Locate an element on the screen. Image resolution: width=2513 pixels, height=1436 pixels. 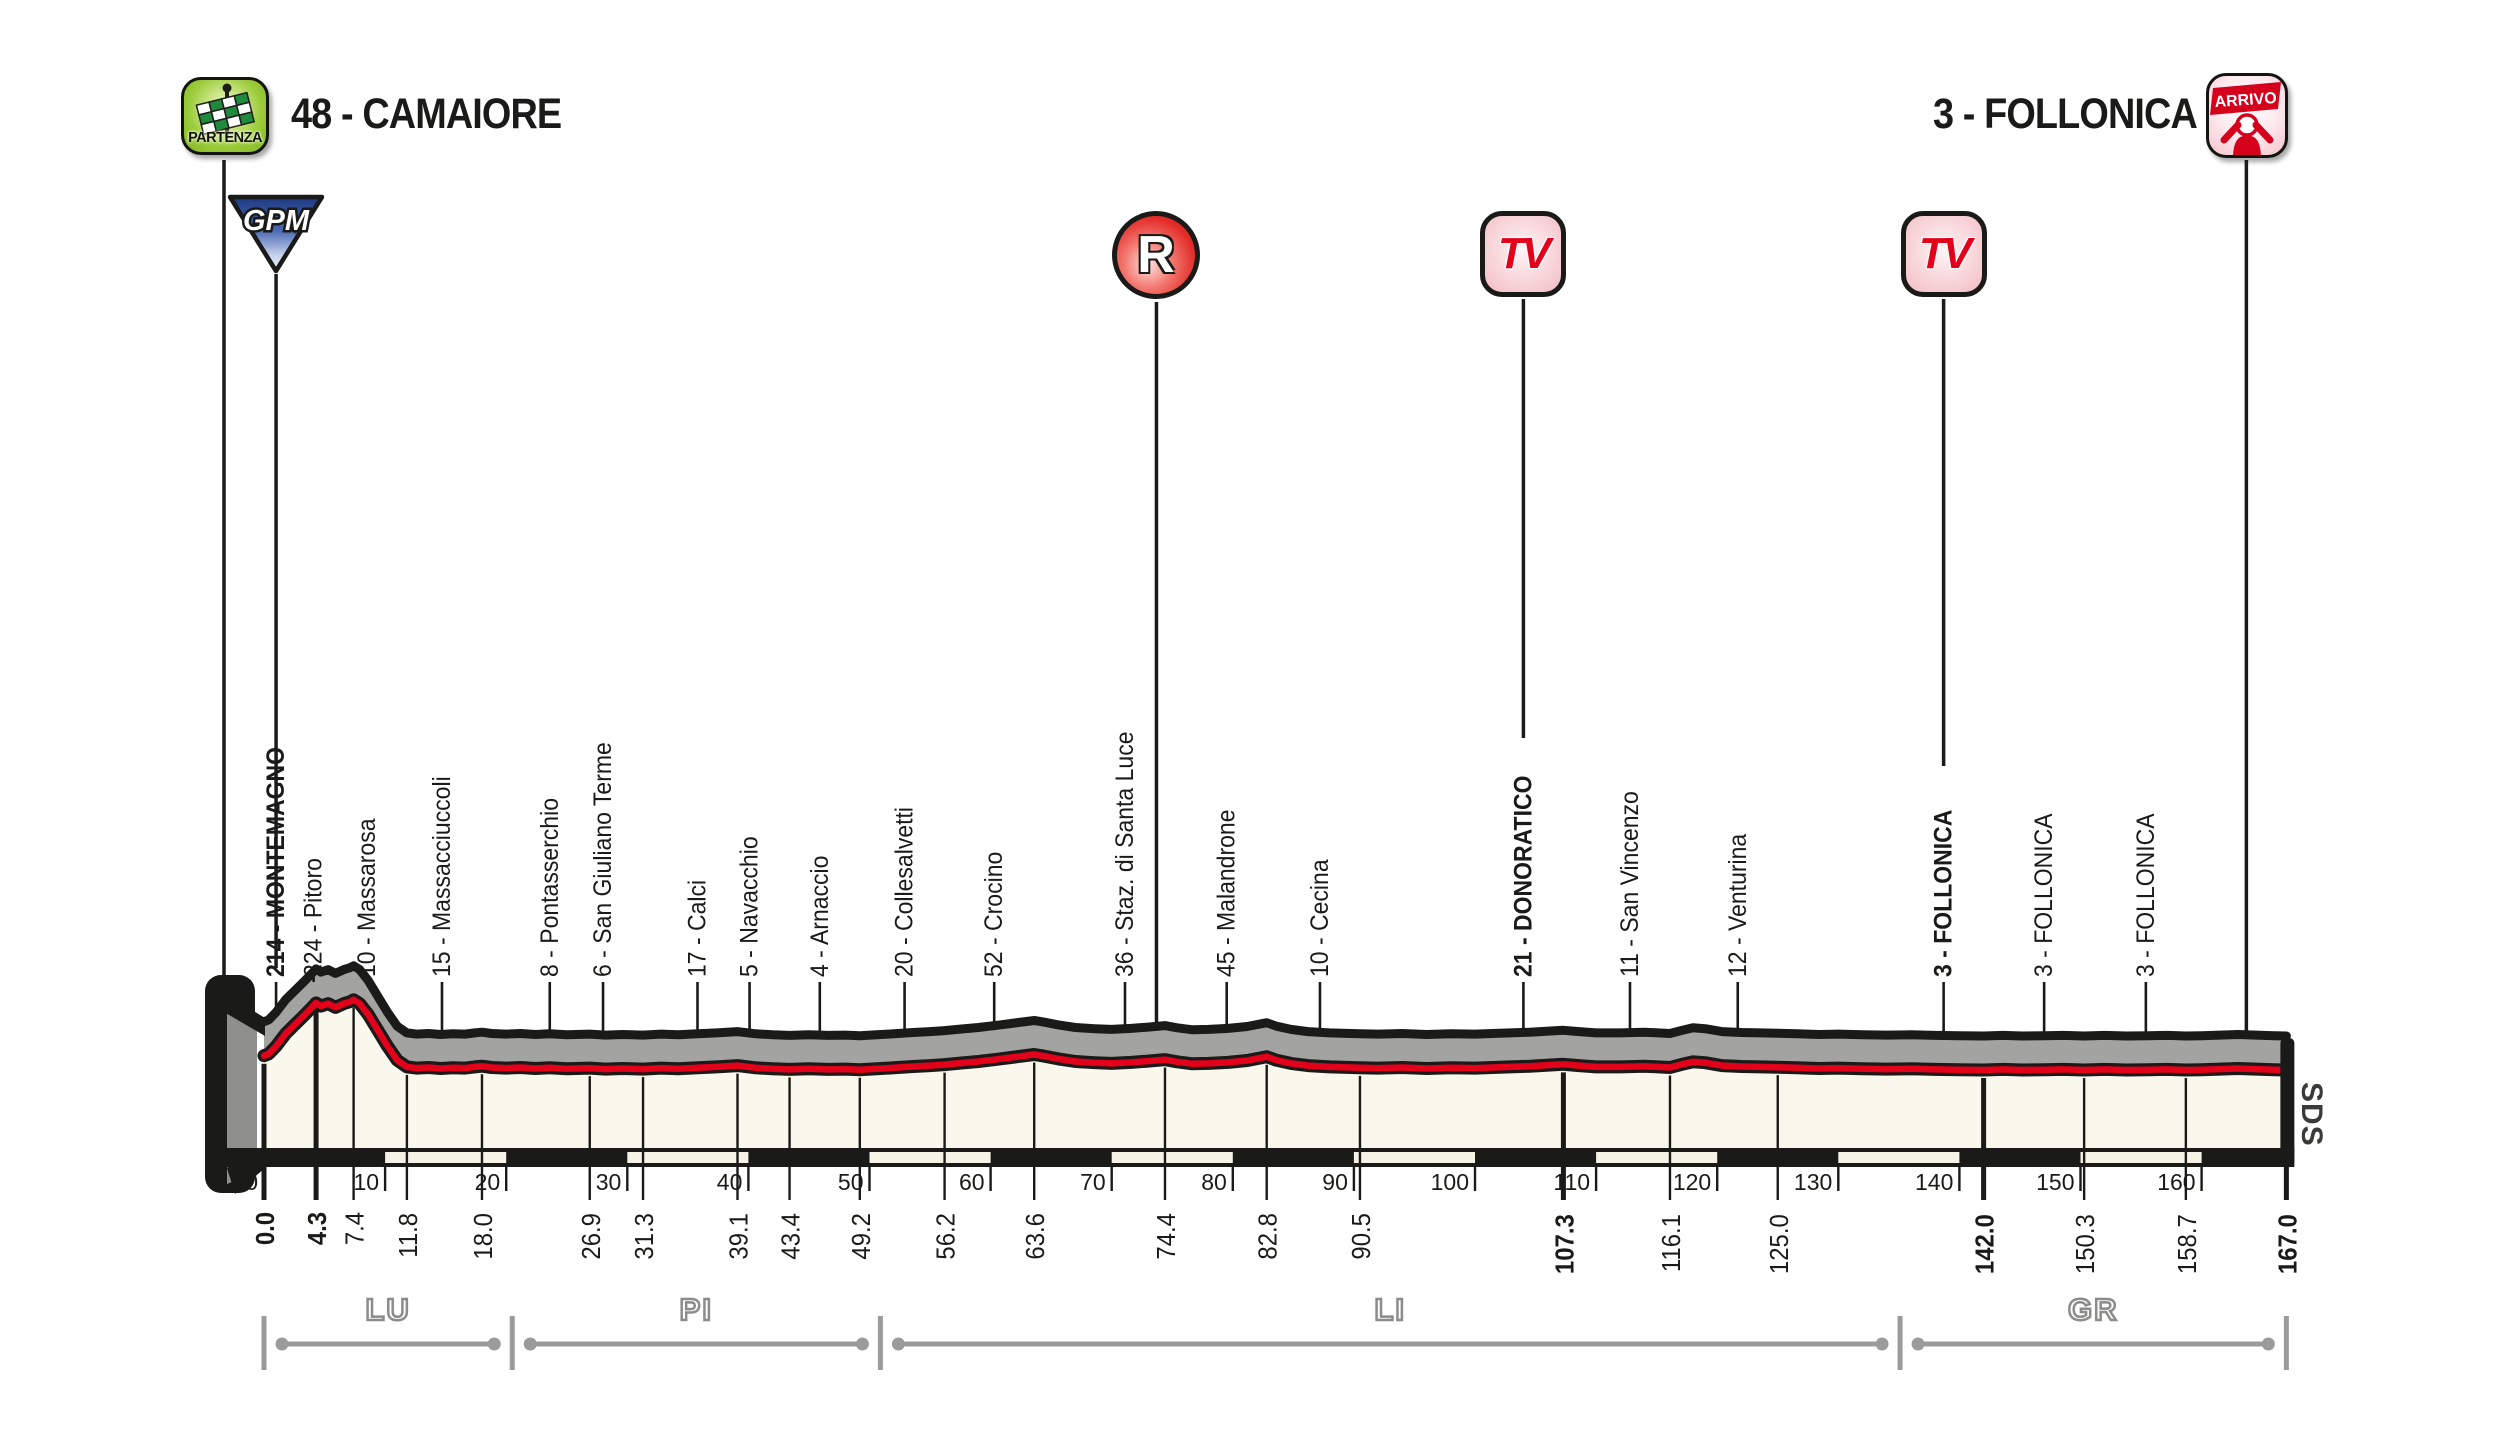
axis-scale-label: 160 is located at coordinates (2176, 1182).